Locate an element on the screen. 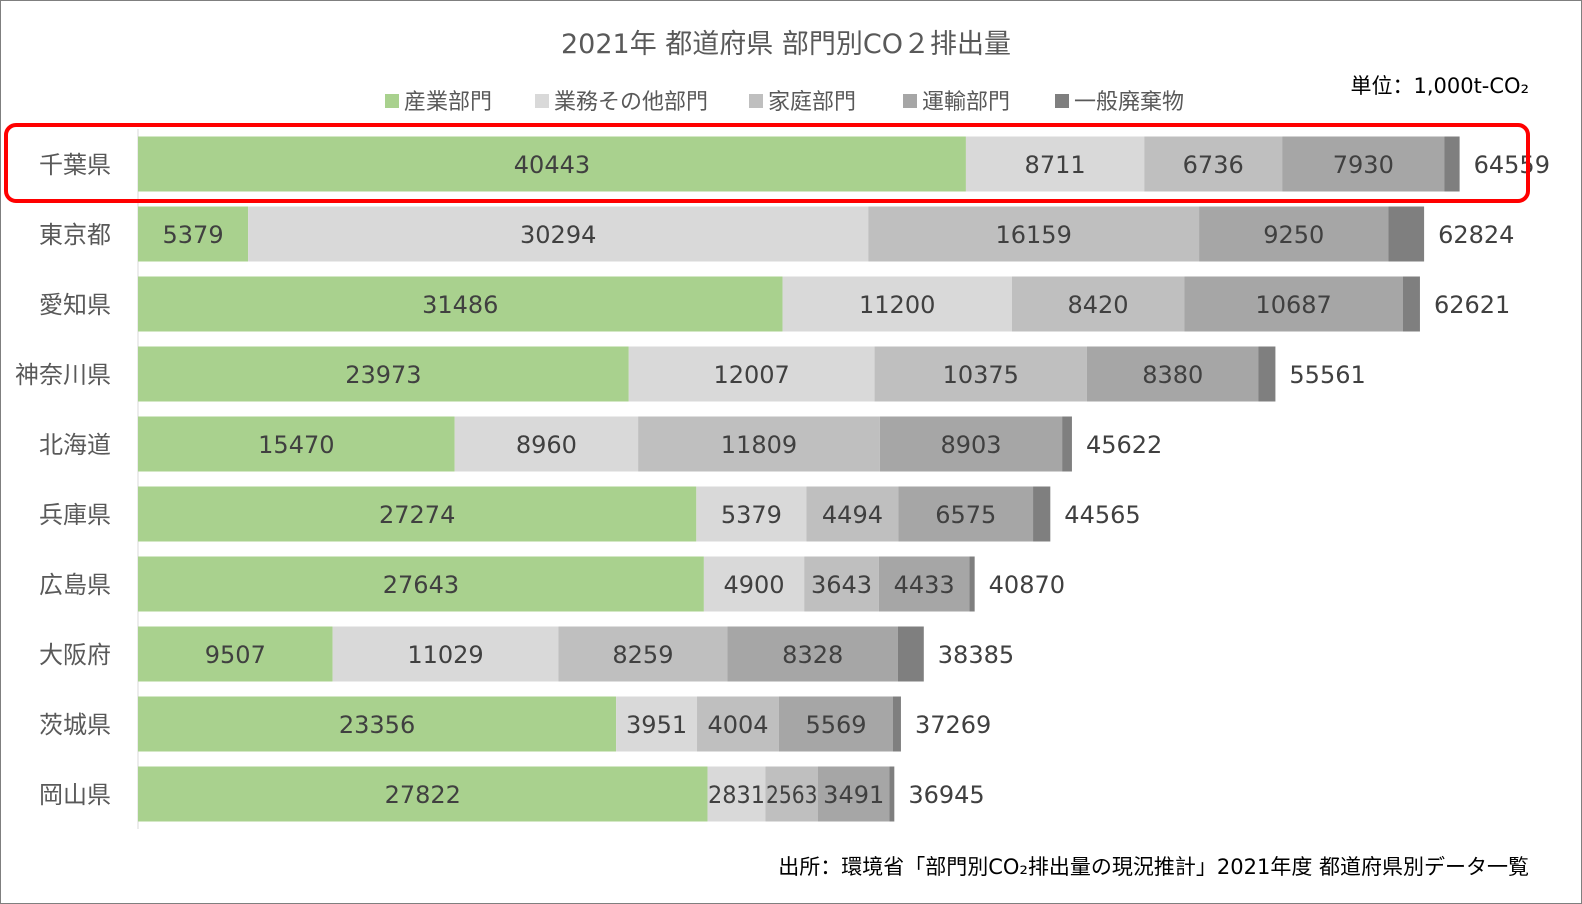 The height and width of the screenshot is (904, 1582). legend-label-2: 業務その他部門 is located at coordinates (631, 102).